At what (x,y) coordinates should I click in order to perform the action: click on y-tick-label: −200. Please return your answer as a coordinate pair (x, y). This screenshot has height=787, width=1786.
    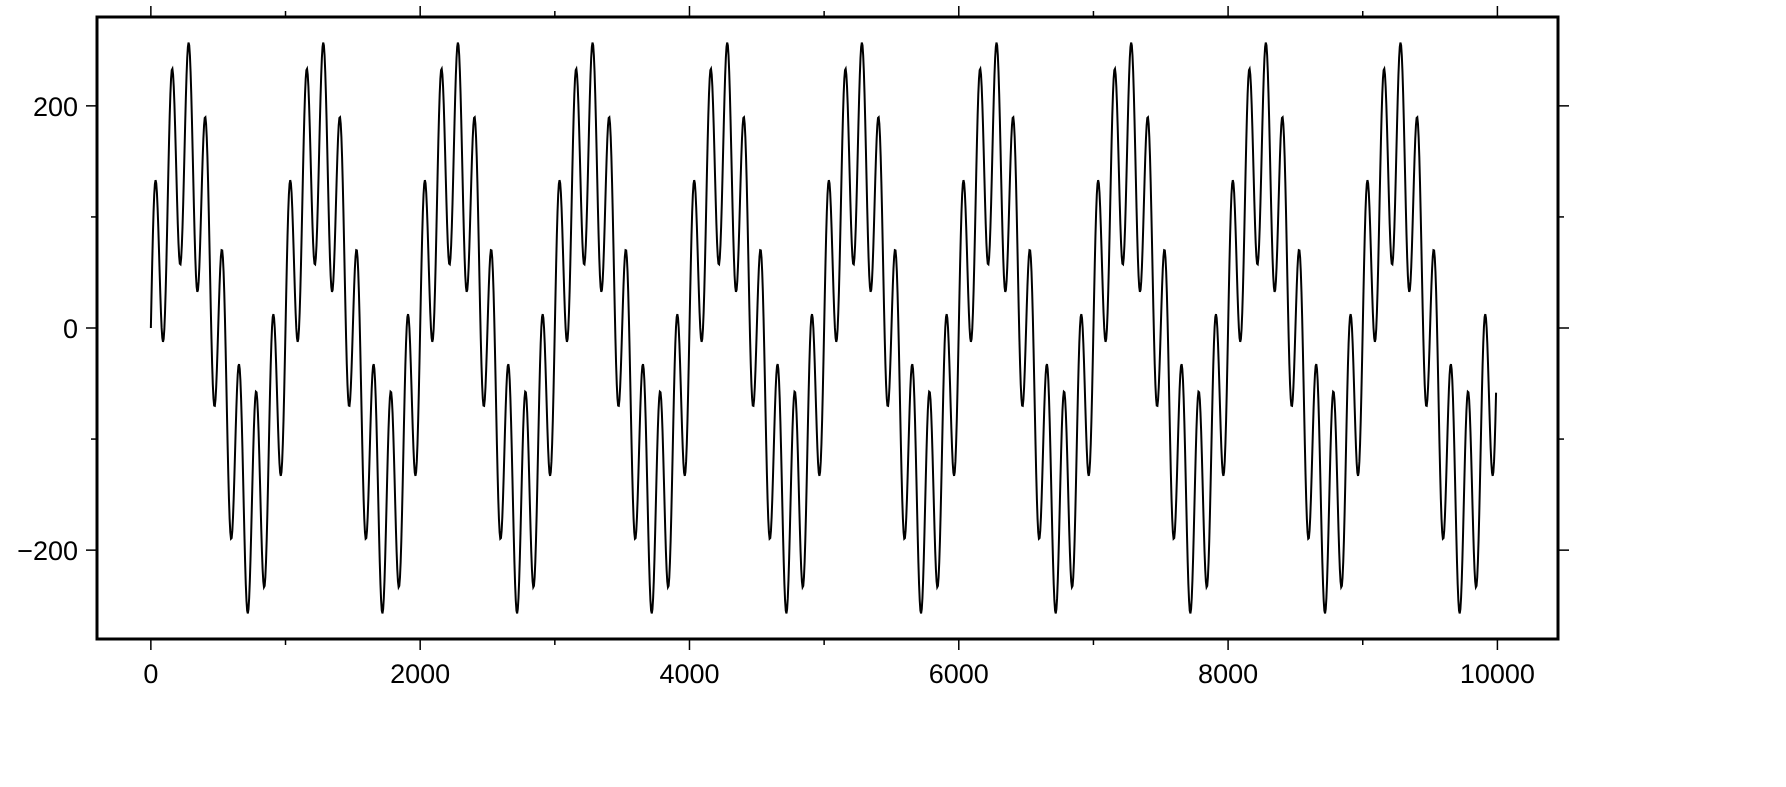
    Looking at the image, I should click on (47, 551).